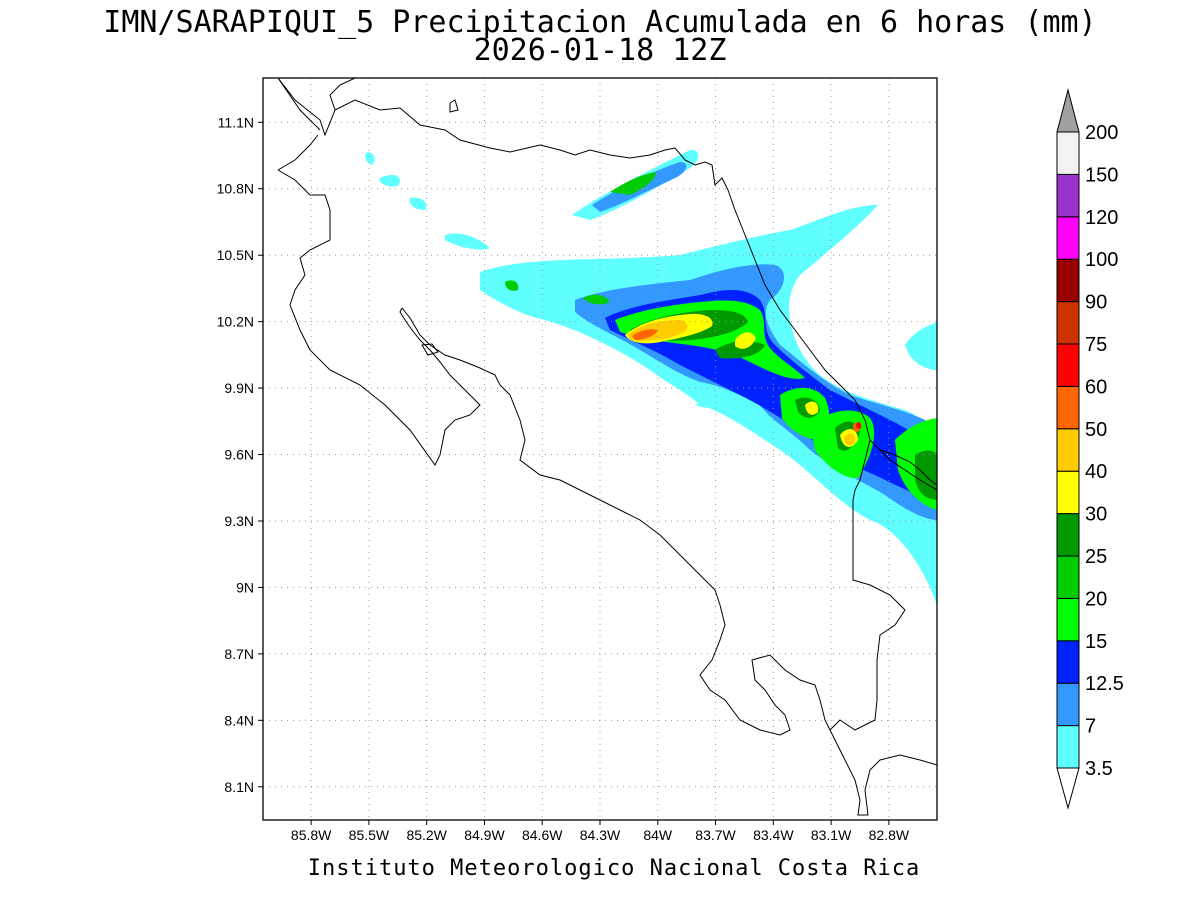  Describe the element at coordinates (1096, 345) in the screenshot. I see `colorbar-label: 75` at that location.